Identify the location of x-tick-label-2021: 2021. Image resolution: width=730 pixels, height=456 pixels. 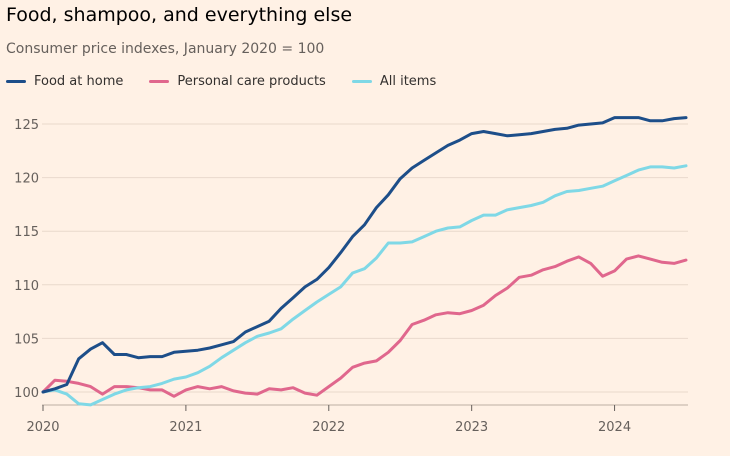
(185, 427).